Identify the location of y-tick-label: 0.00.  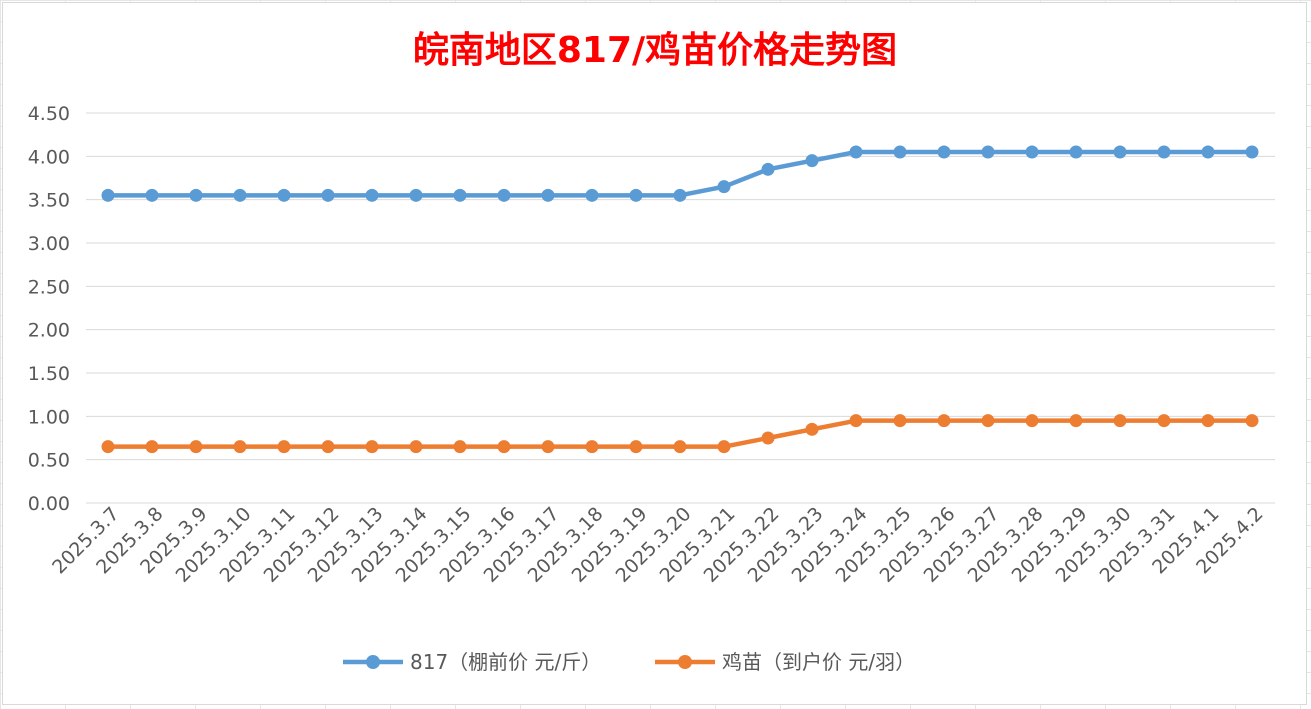
(49, 504).